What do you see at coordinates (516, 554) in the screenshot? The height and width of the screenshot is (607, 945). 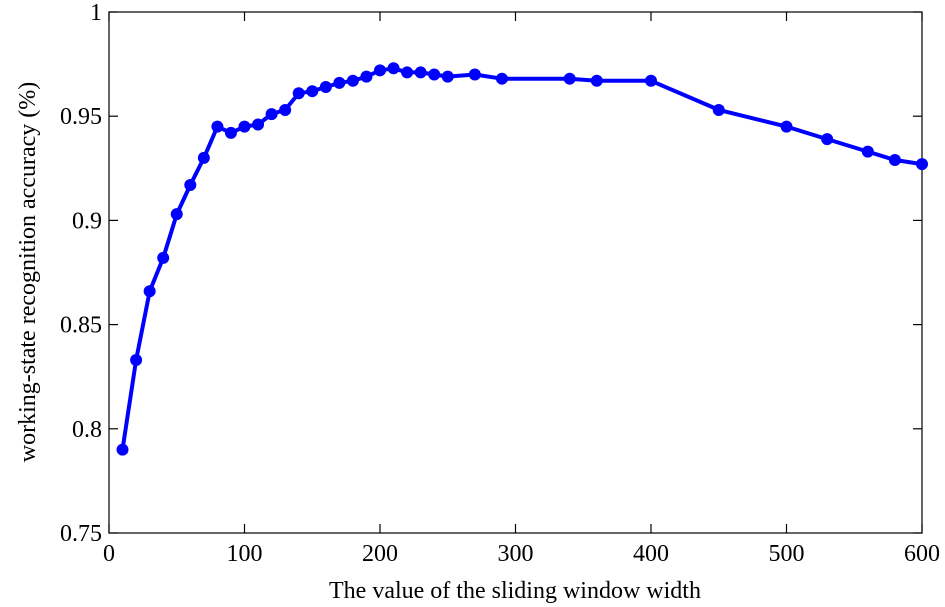 I see `x-tick-label: 300` at bounding box center [516, 554].